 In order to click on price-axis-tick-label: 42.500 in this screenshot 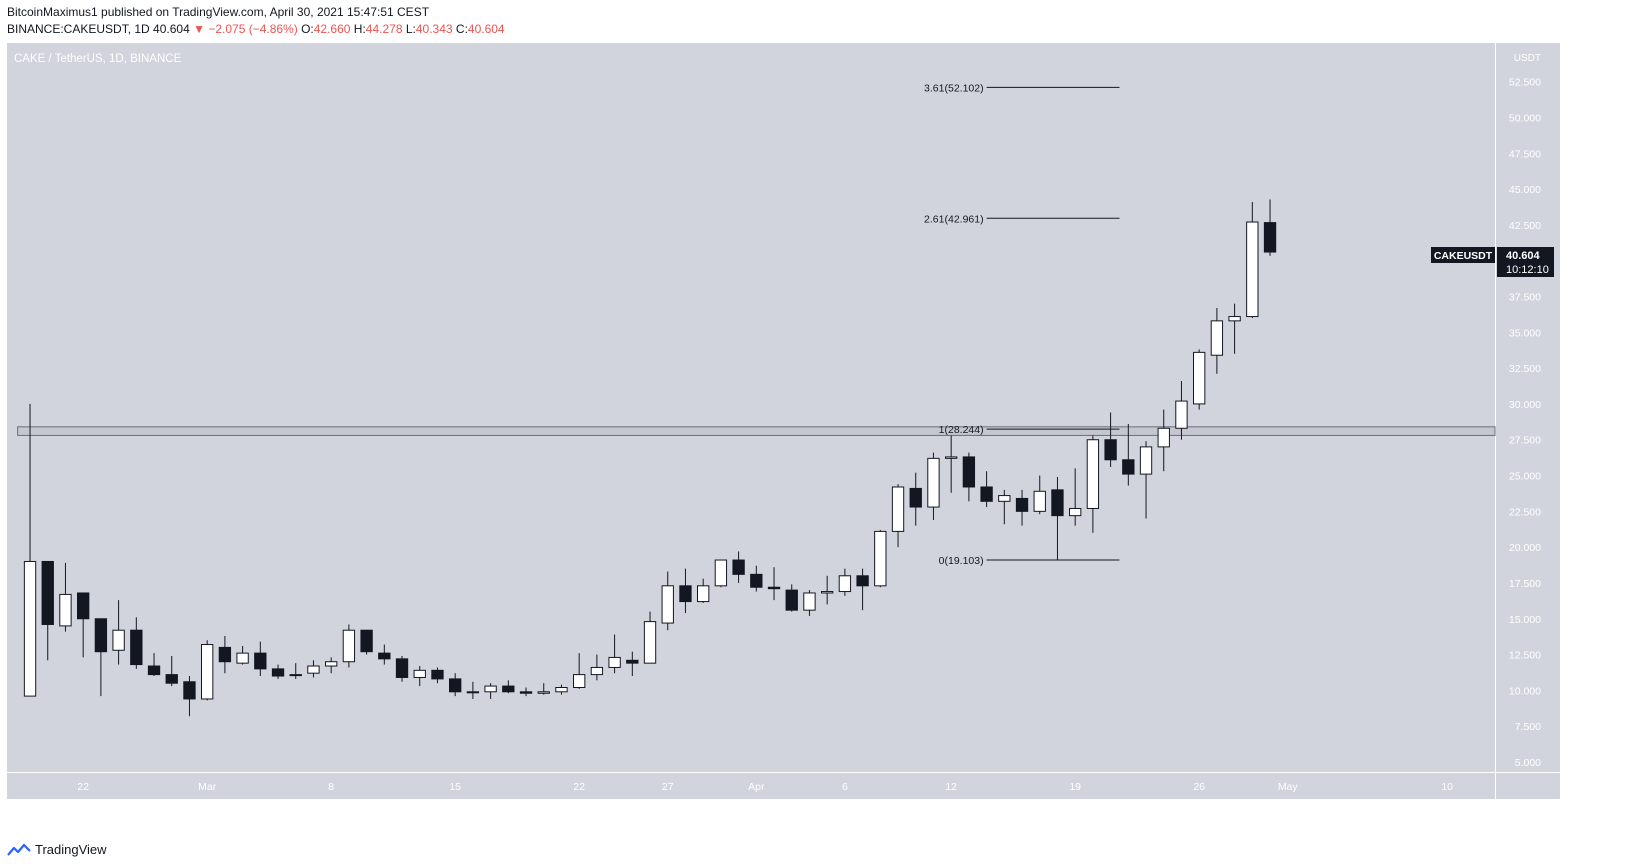, I will do `click(1525, 226)`.